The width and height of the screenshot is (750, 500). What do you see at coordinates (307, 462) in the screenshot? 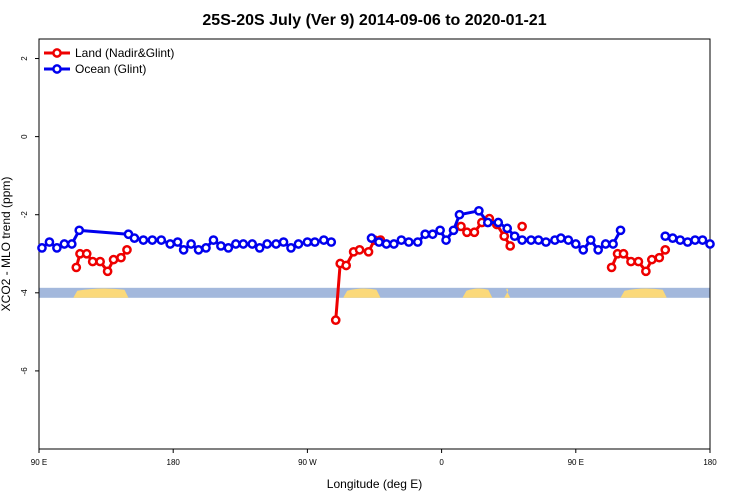
I see `x-tick-label-2: 90 W` at bounding box center [307, 462].